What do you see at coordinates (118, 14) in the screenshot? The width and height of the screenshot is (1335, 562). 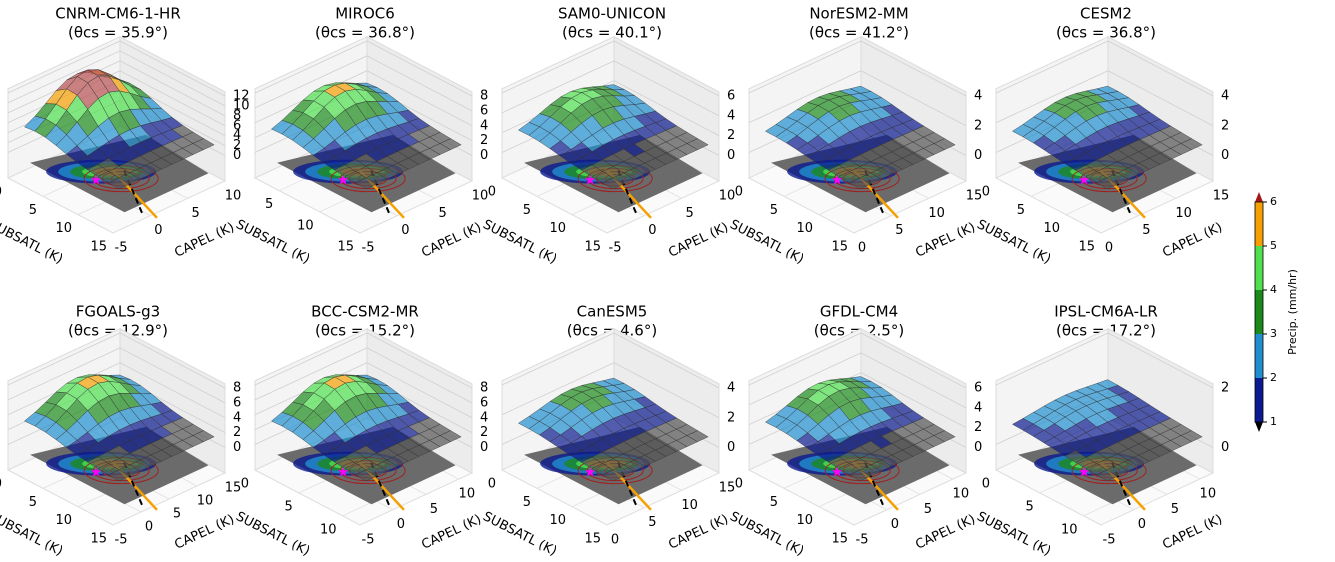 I see `panel-title: CNRM-CM6-1-HR` at bounding box center [118, 14].